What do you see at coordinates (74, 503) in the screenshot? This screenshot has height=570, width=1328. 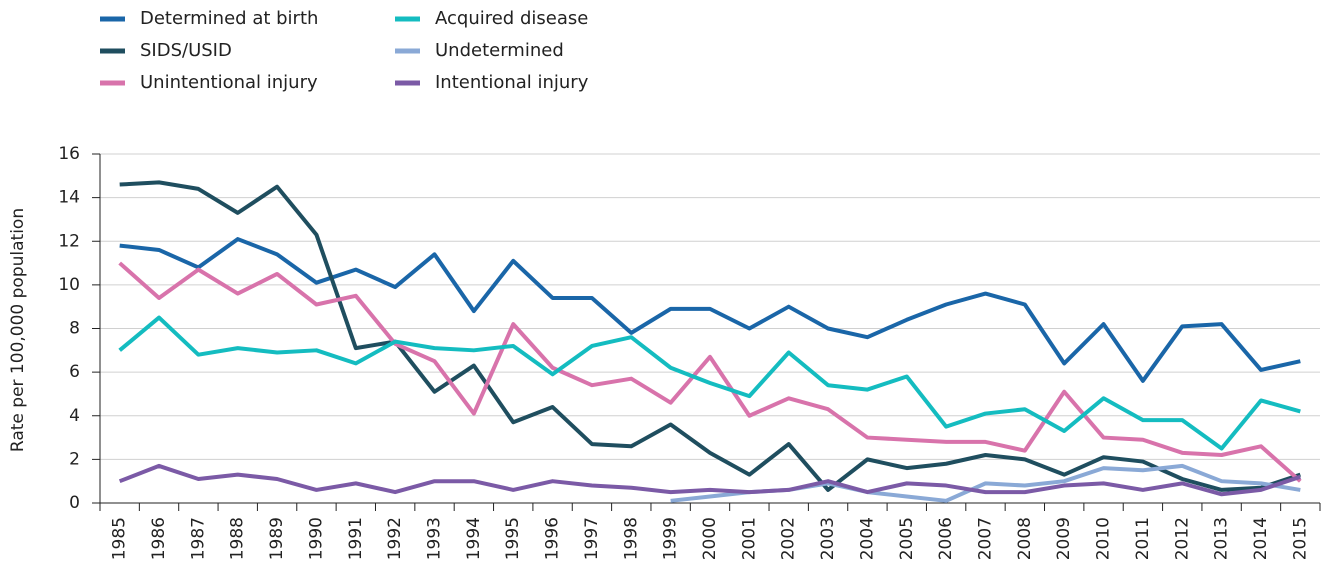 I see `y-tick-label: 0` at bounding box center [74, 503].